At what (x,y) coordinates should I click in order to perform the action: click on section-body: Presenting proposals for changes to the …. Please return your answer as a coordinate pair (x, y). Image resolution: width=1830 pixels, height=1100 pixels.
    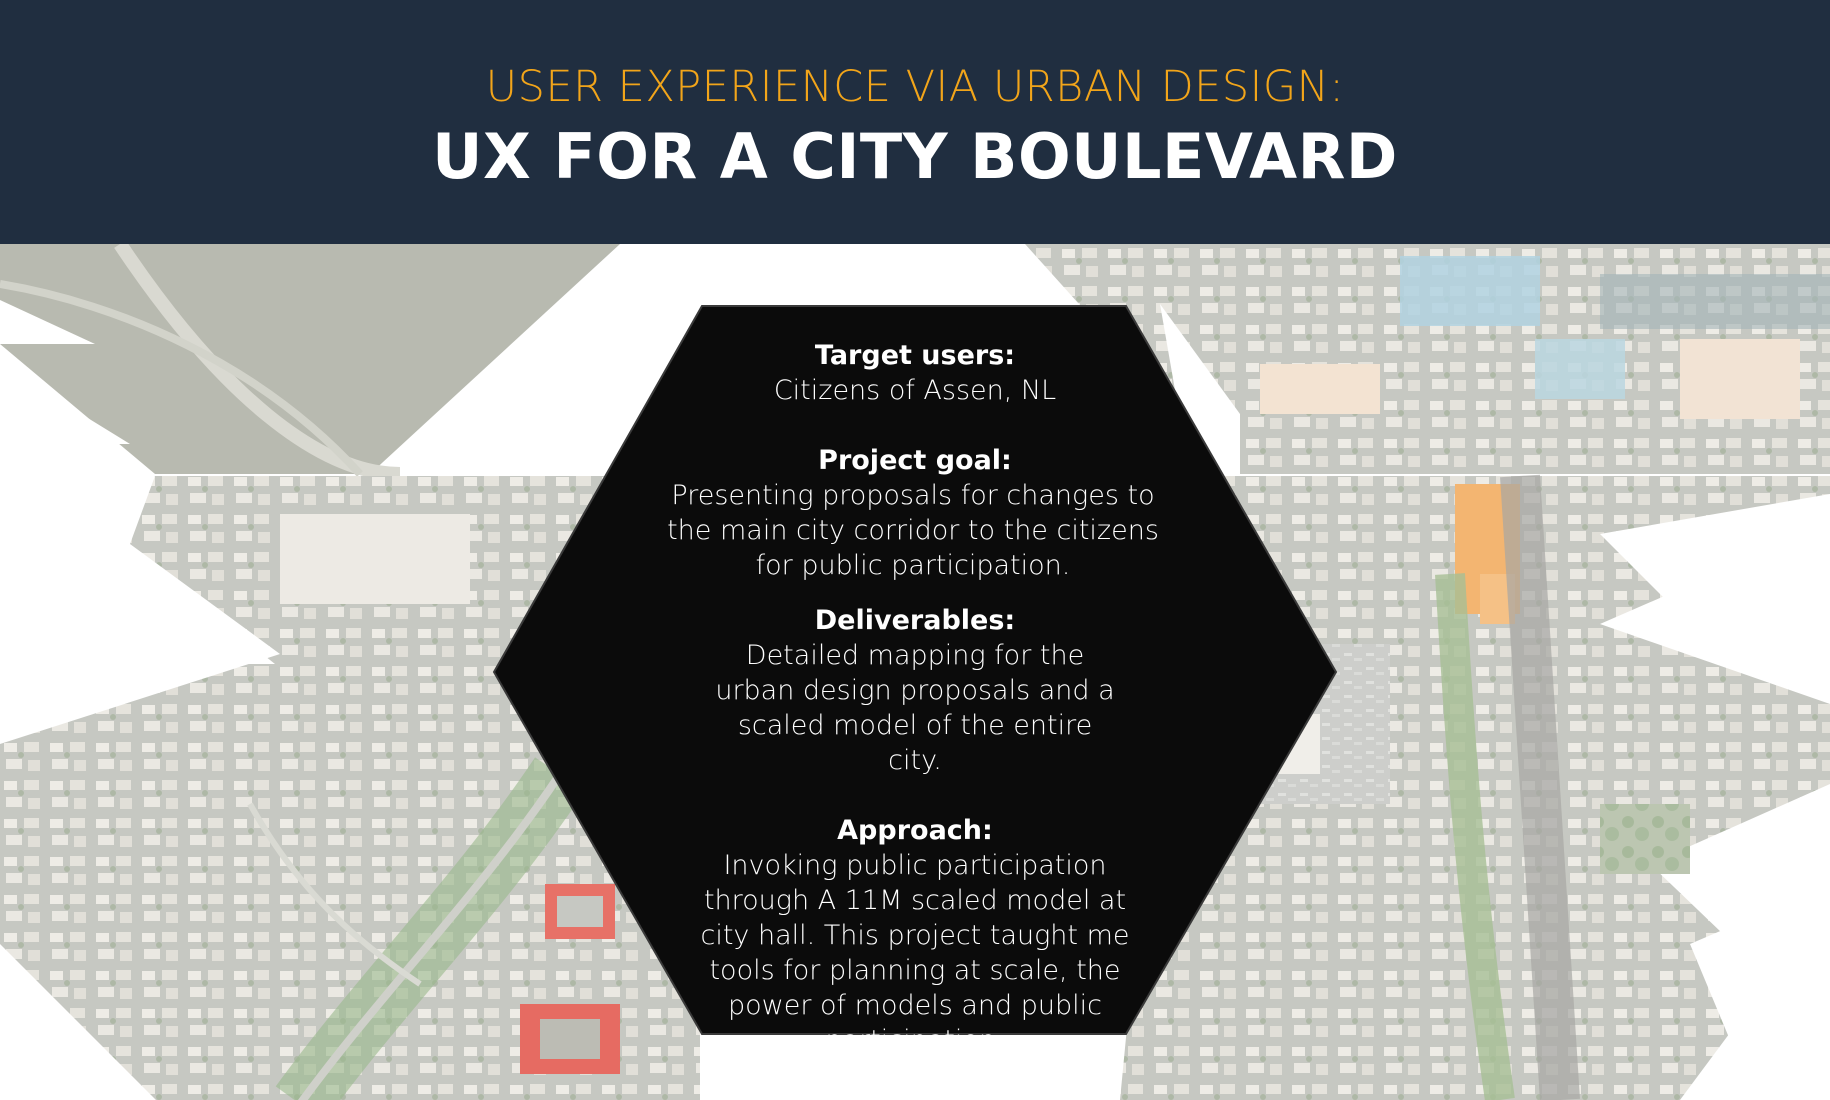
    Looking at the image, I should click on (913, 530).